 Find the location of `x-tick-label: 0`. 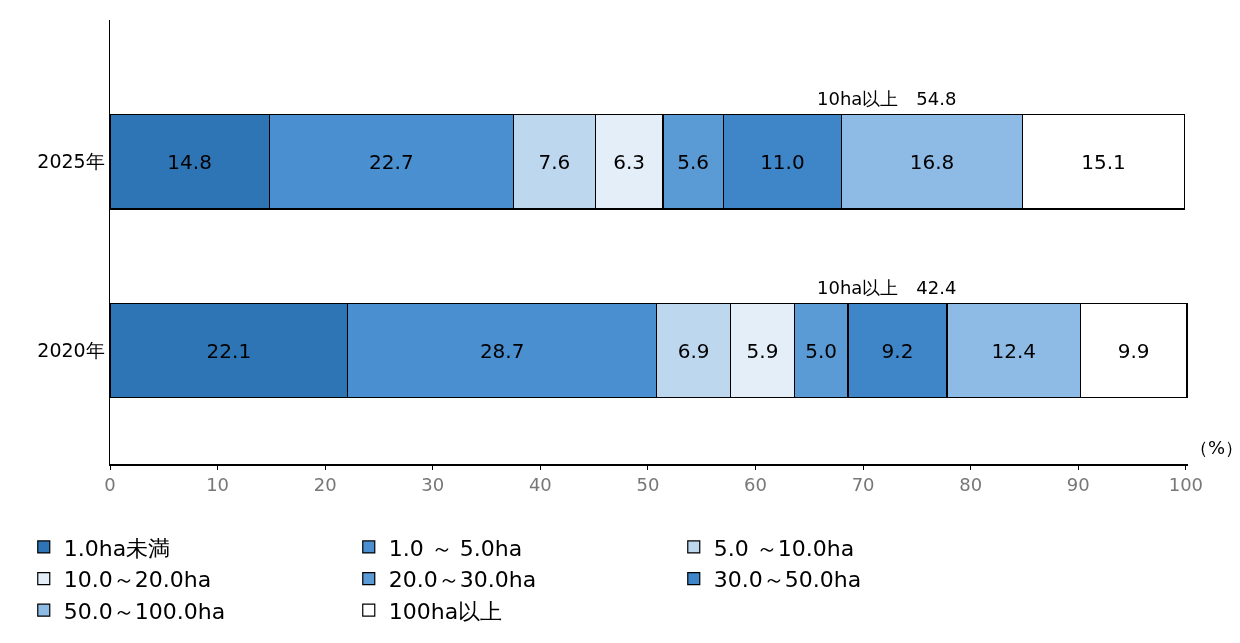

x-tick-label: 0 is located at coordinates (110, 485).